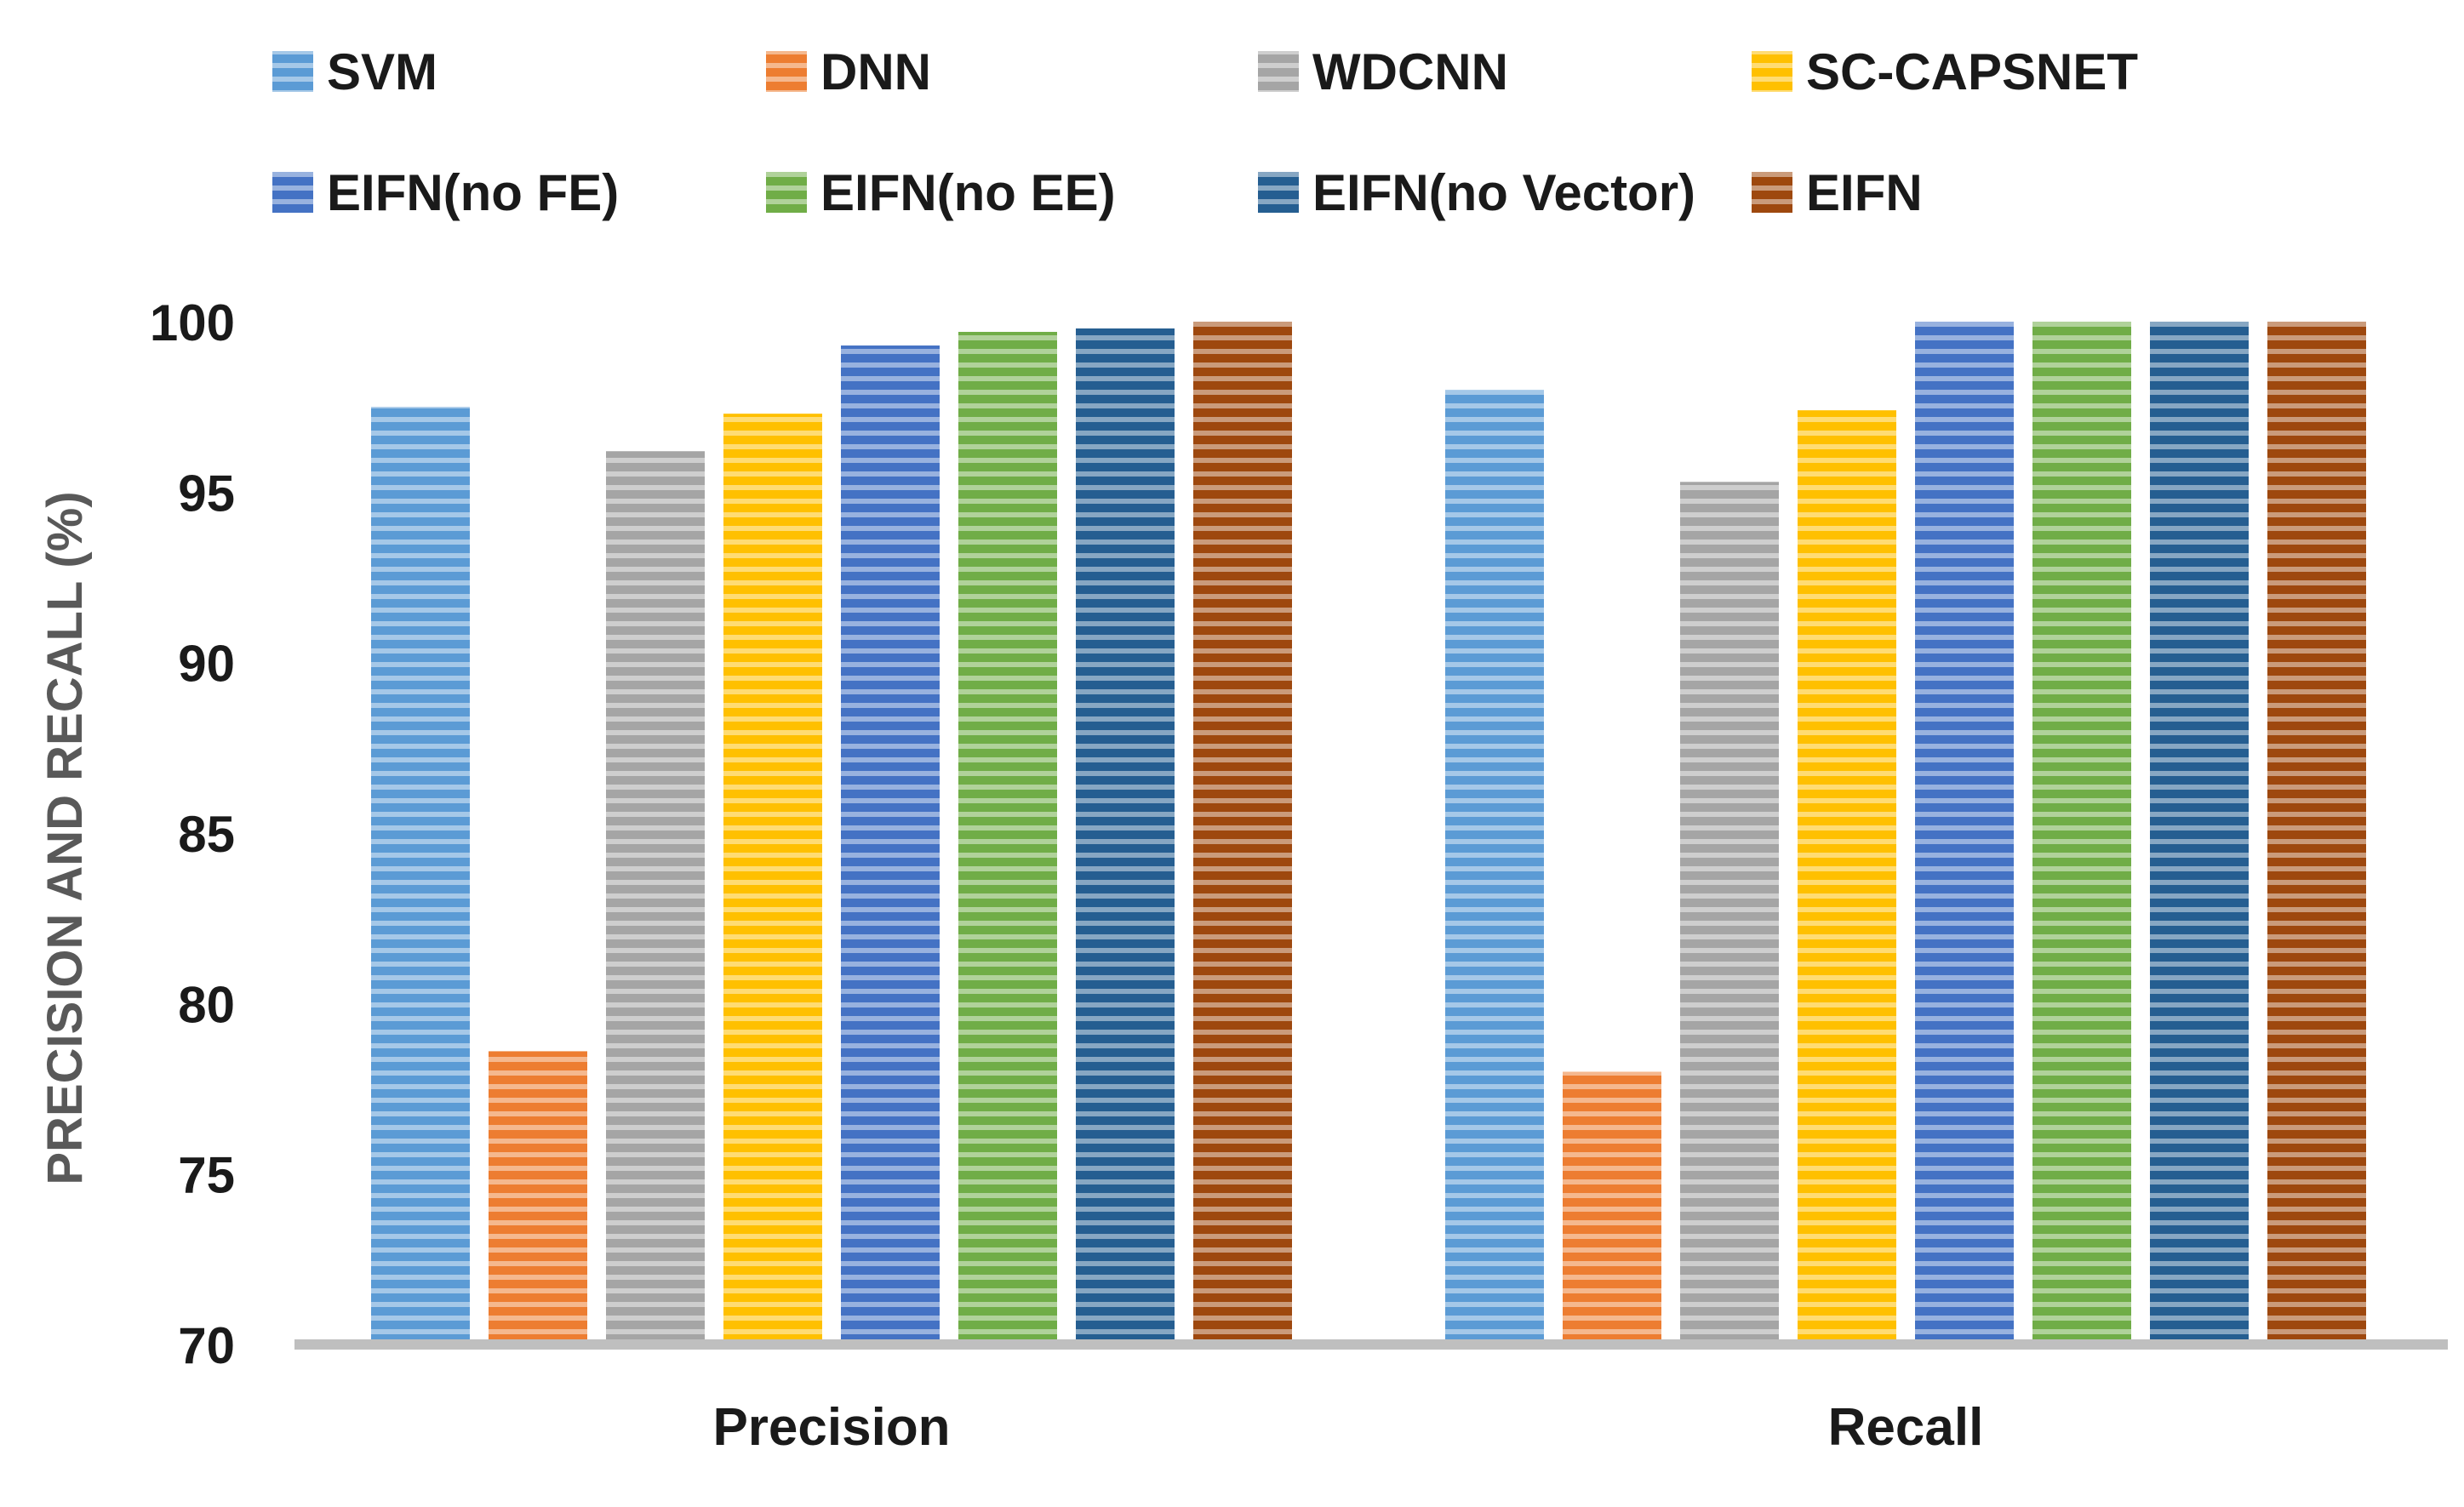 This screenshot has height=1507, width=2464. Describe the element at coordinates (2081, 833) in the screenshot. I see `bar-recall-eifn-no-ee: EIFN(no EE): 100` at that location.